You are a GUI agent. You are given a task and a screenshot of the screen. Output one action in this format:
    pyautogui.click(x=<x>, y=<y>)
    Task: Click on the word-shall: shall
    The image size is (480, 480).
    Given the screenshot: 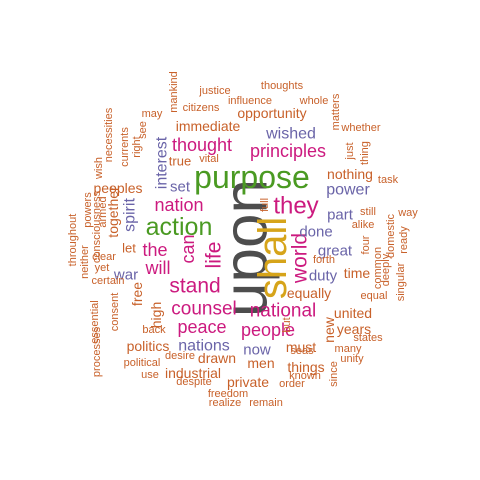 What is the action you would take?
    pyautogui.click(x=273, y=258)
    